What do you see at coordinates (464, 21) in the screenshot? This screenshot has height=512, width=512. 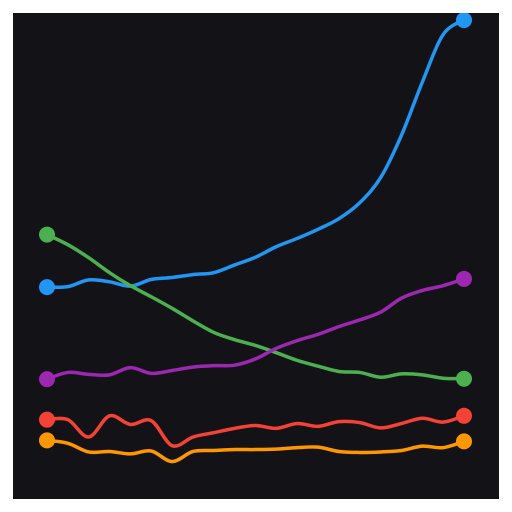 I see `series-1-end-point` at bounding box center [464, 21].